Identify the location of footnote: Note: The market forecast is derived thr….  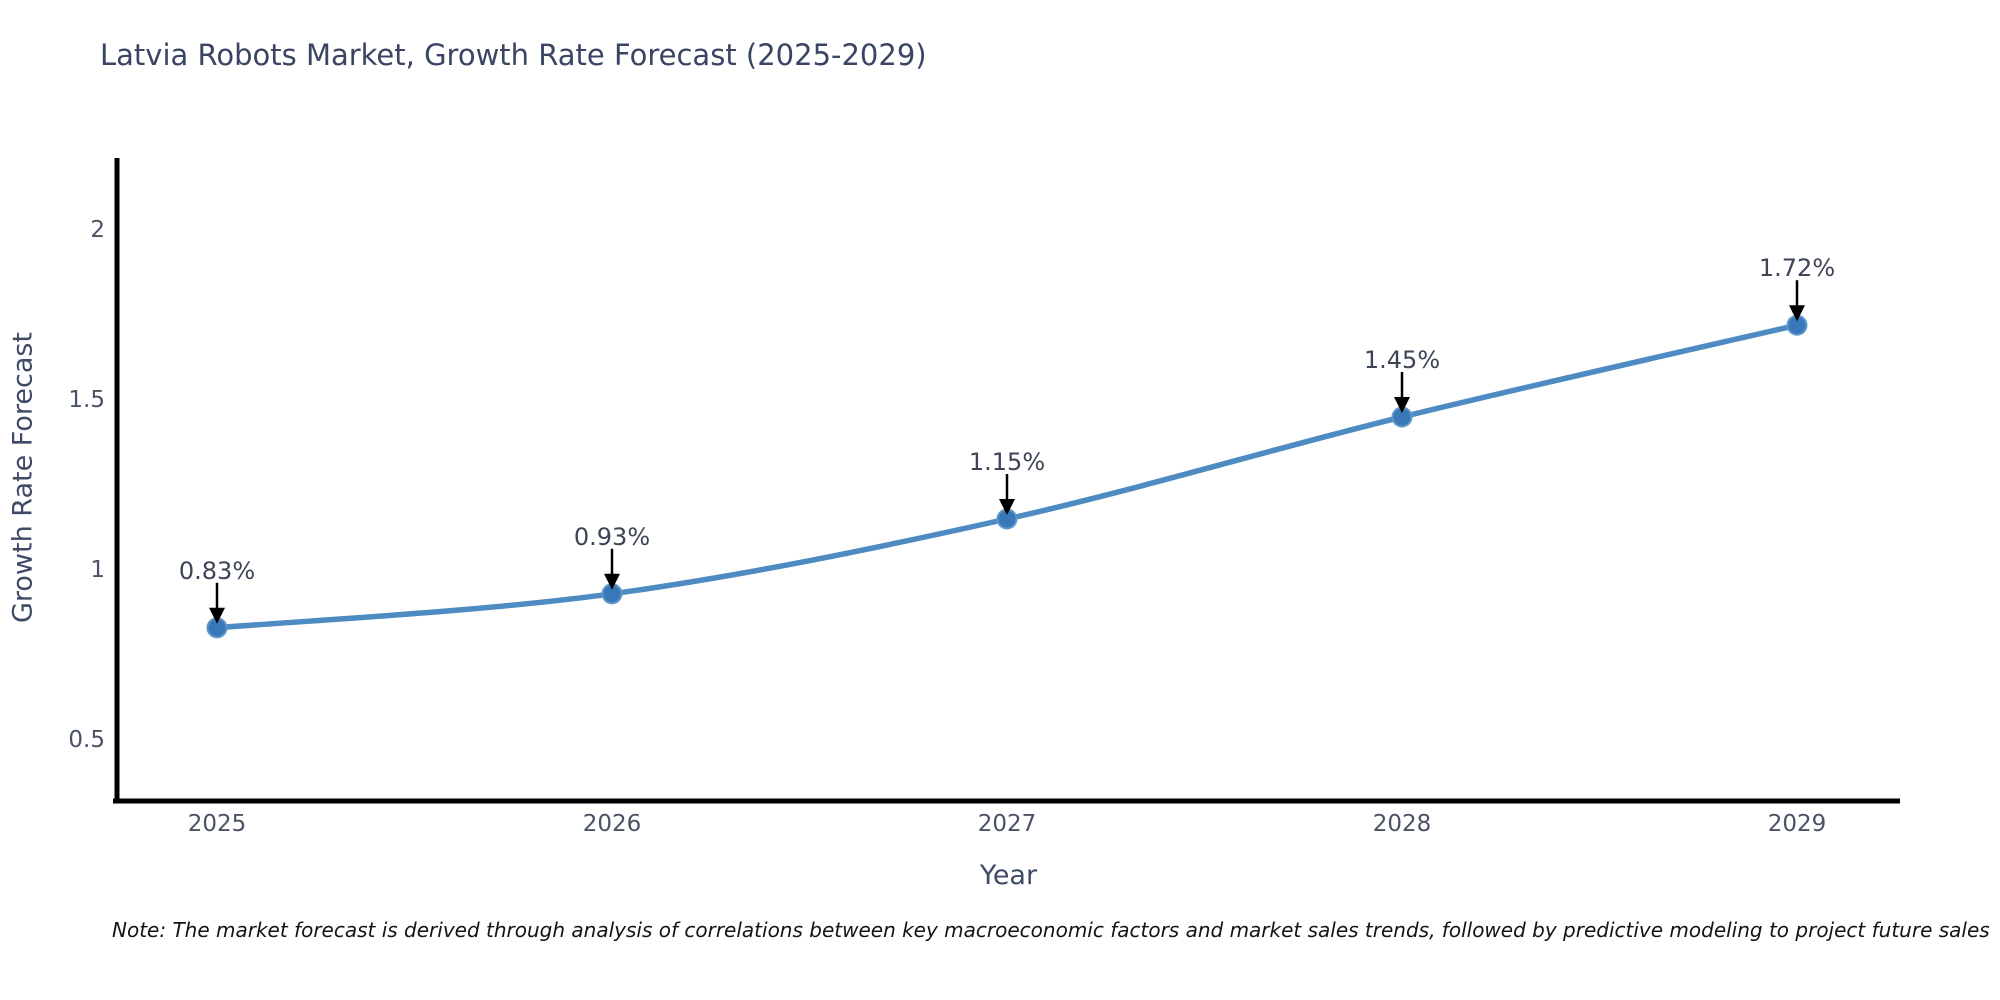
(1051, 930).